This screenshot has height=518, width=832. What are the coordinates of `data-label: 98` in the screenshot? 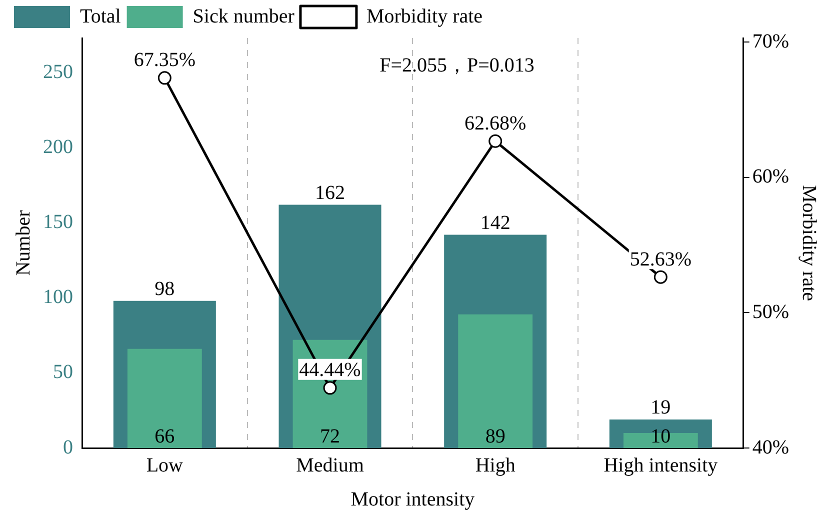 It's located at (164, 289).